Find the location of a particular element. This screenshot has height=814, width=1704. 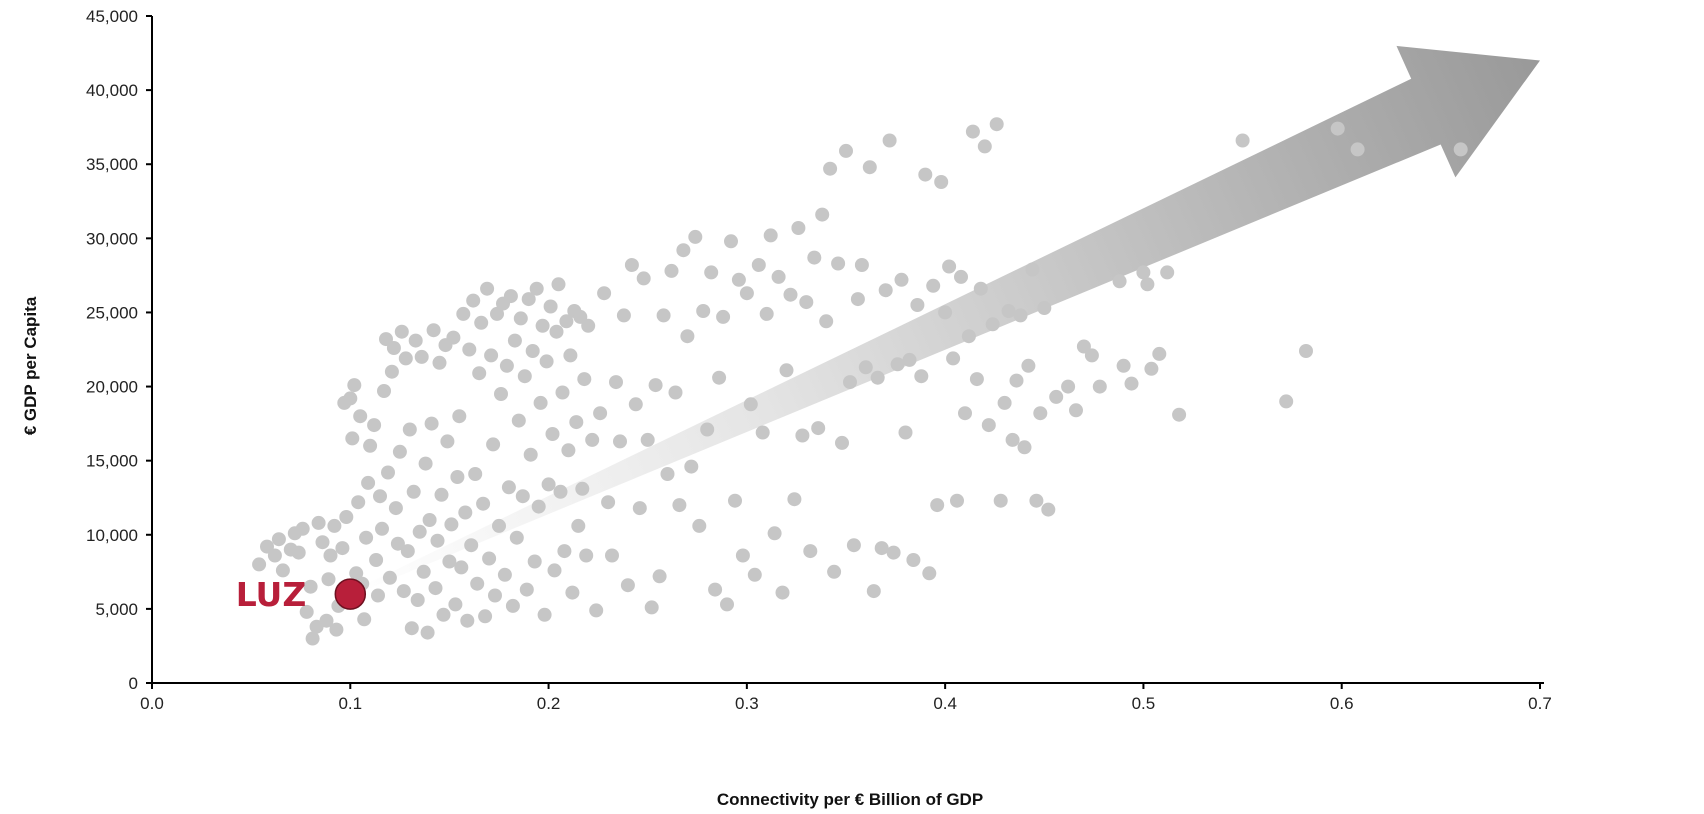

y-tick-label: 40,000 is located at coordinates (112, 90).